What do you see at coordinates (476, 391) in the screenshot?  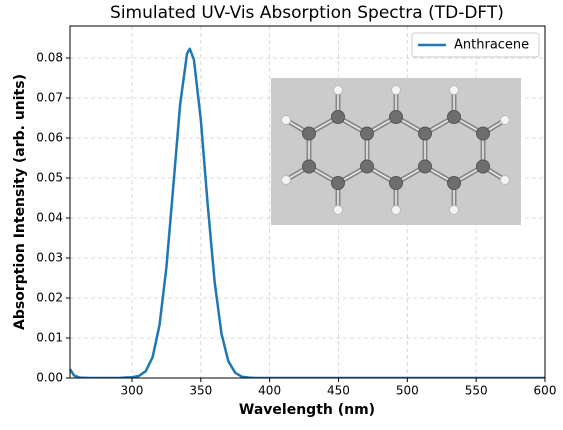 I see `x-tick-label: 550` at bounding box center [476, 391].